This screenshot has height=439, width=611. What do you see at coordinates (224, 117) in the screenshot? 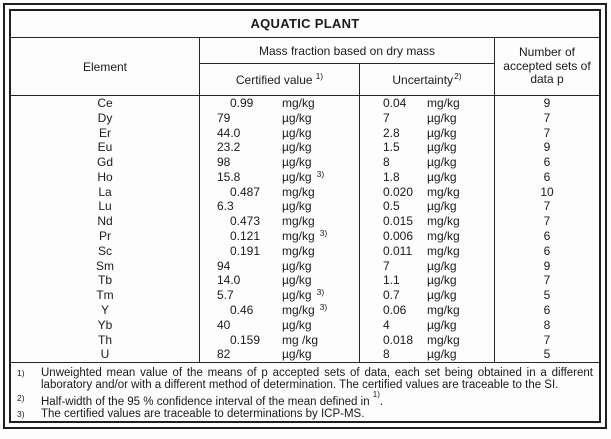
I see `certified-value-number: 79` at bounding box center [224, 117].